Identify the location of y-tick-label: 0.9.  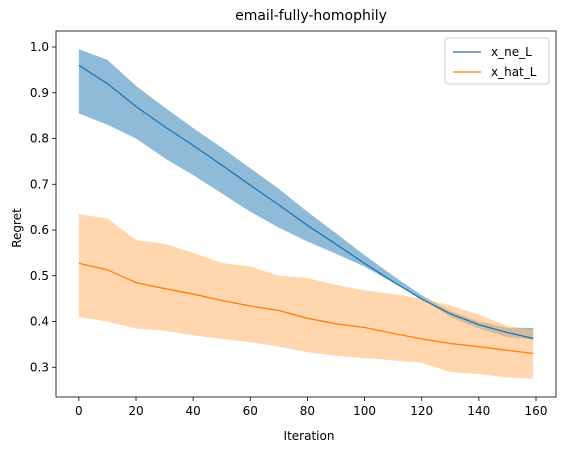
(39, 93).